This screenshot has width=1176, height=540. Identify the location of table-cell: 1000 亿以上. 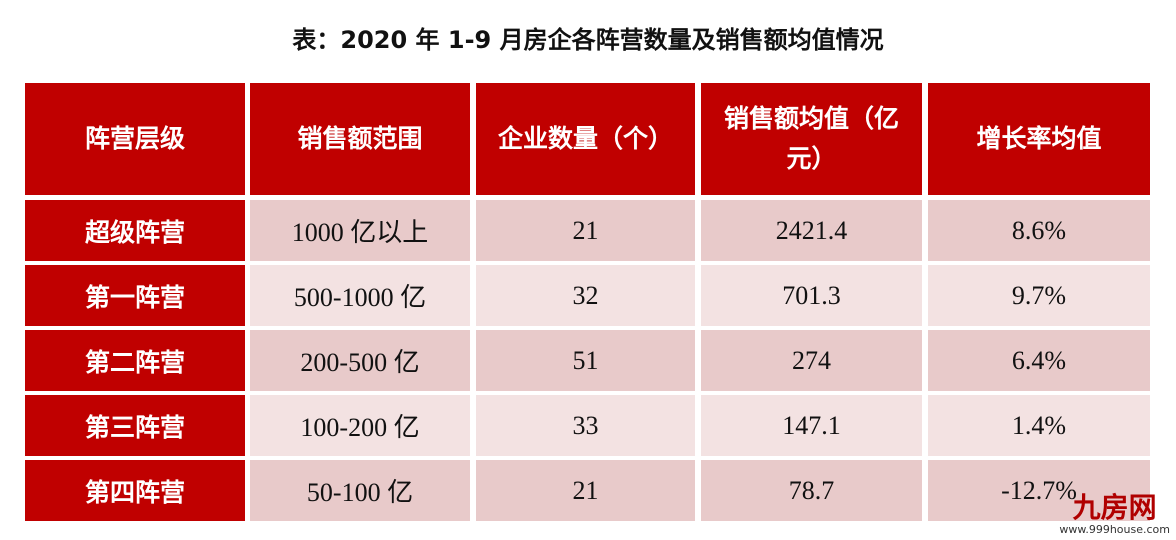
(360, 230).